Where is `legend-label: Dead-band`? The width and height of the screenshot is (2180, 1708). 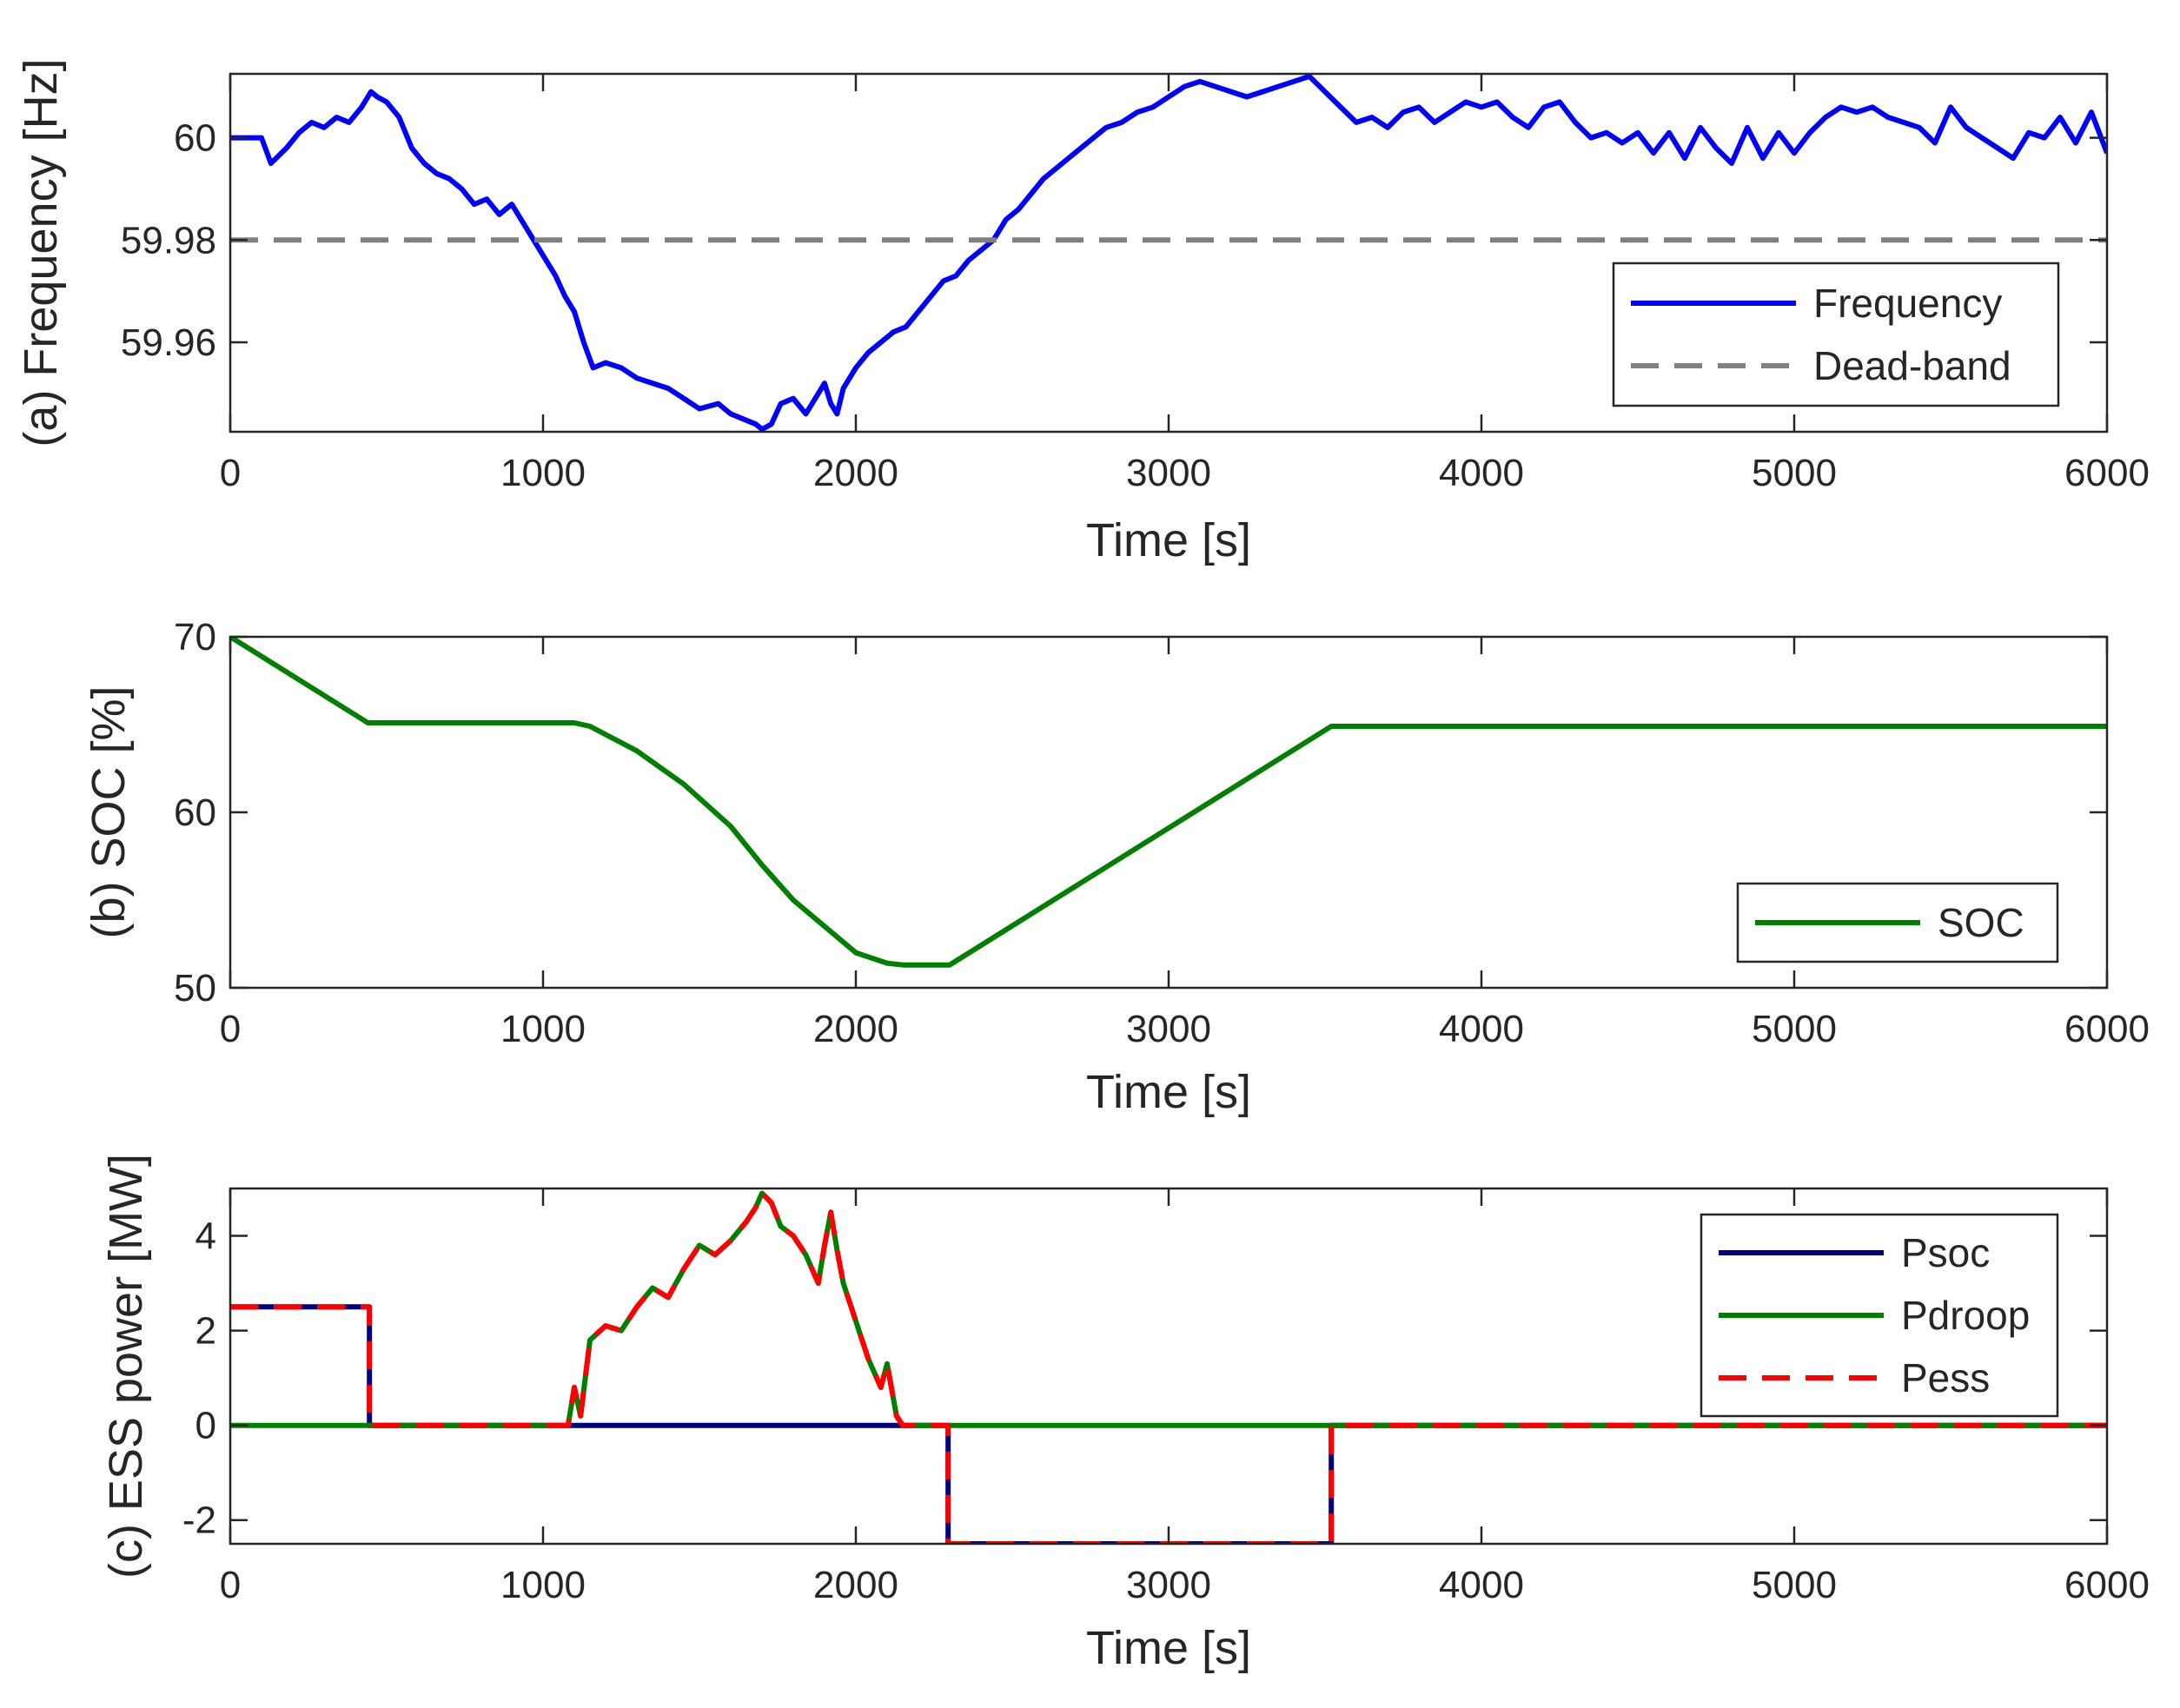 legend-label: Dead-band is located at coordinates (1912, 365).